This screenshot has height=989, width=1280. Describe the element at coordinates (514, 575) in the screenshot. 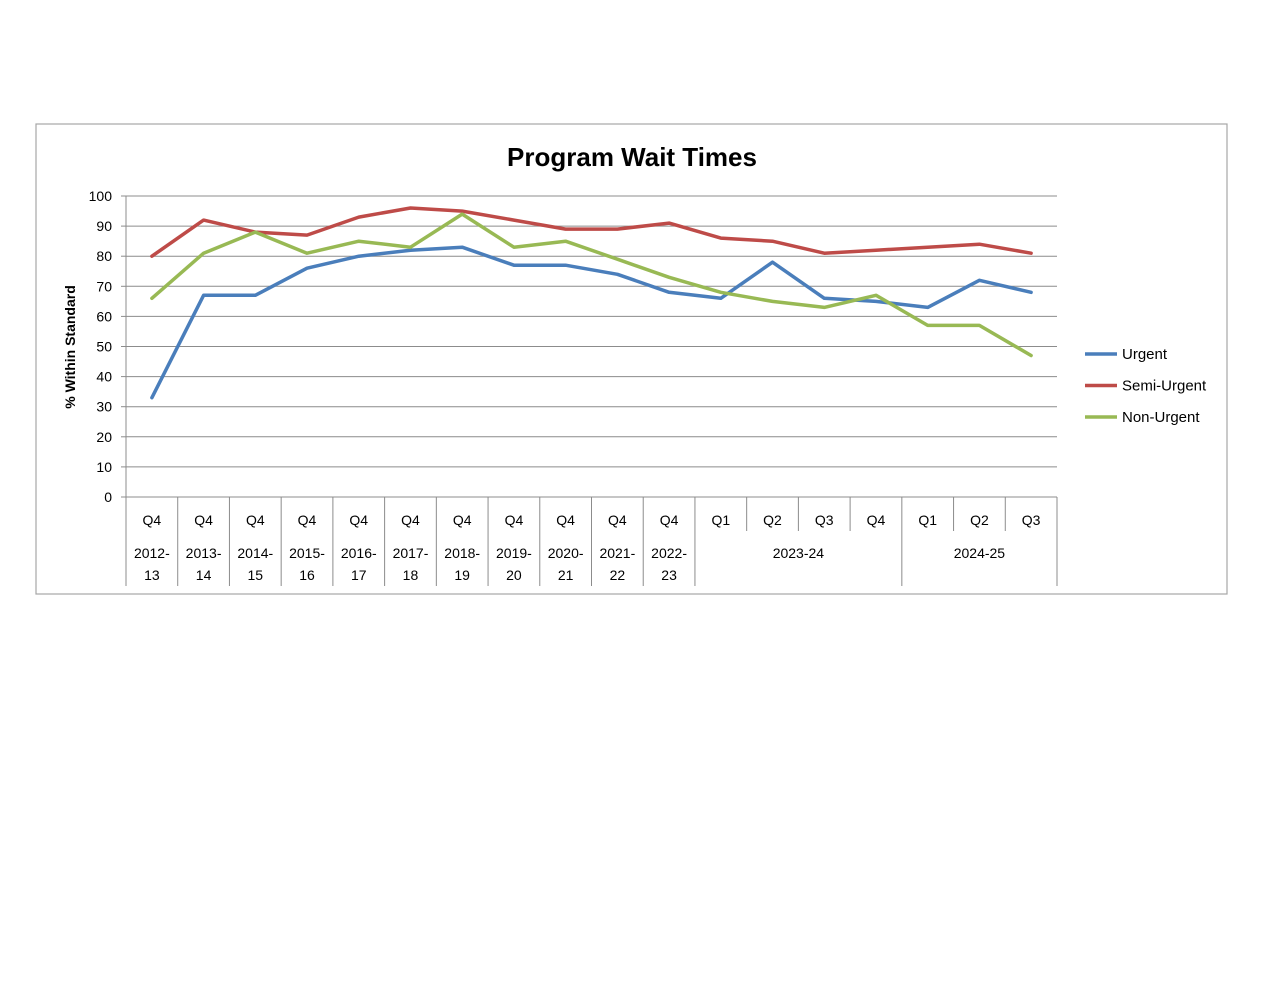

I see `x-year-label: 20` at that location.